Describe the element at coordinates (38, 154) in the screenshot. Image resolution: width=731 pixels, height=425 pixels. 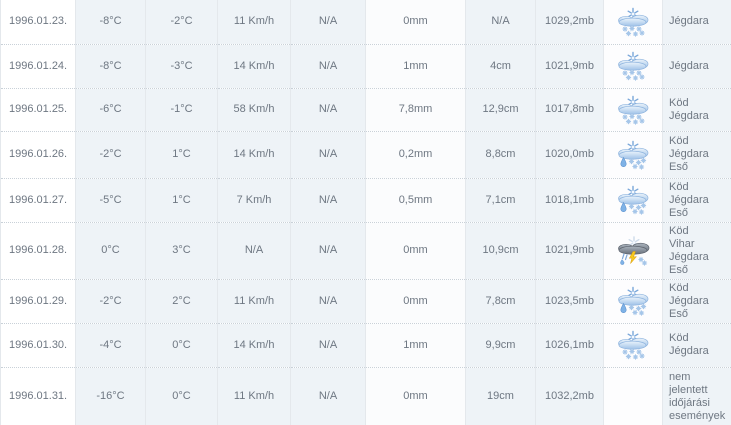
I see `date-cell: 1996.01.26.` at that location.